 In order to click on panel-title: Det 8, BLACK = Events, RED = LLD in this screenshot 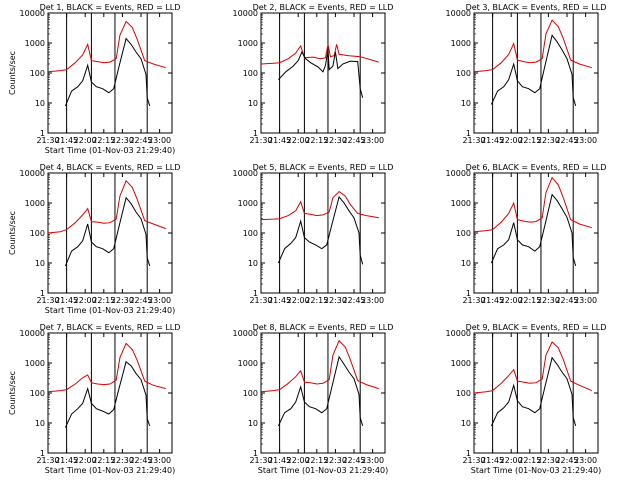, I will do `click(323, 327)`.